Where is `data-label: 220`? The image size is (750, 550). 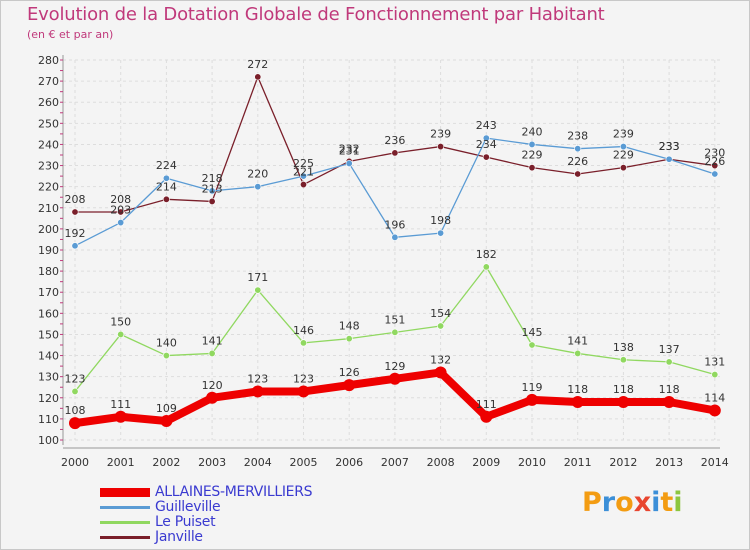 data-label: 220 is located at coordinates (257, 174).